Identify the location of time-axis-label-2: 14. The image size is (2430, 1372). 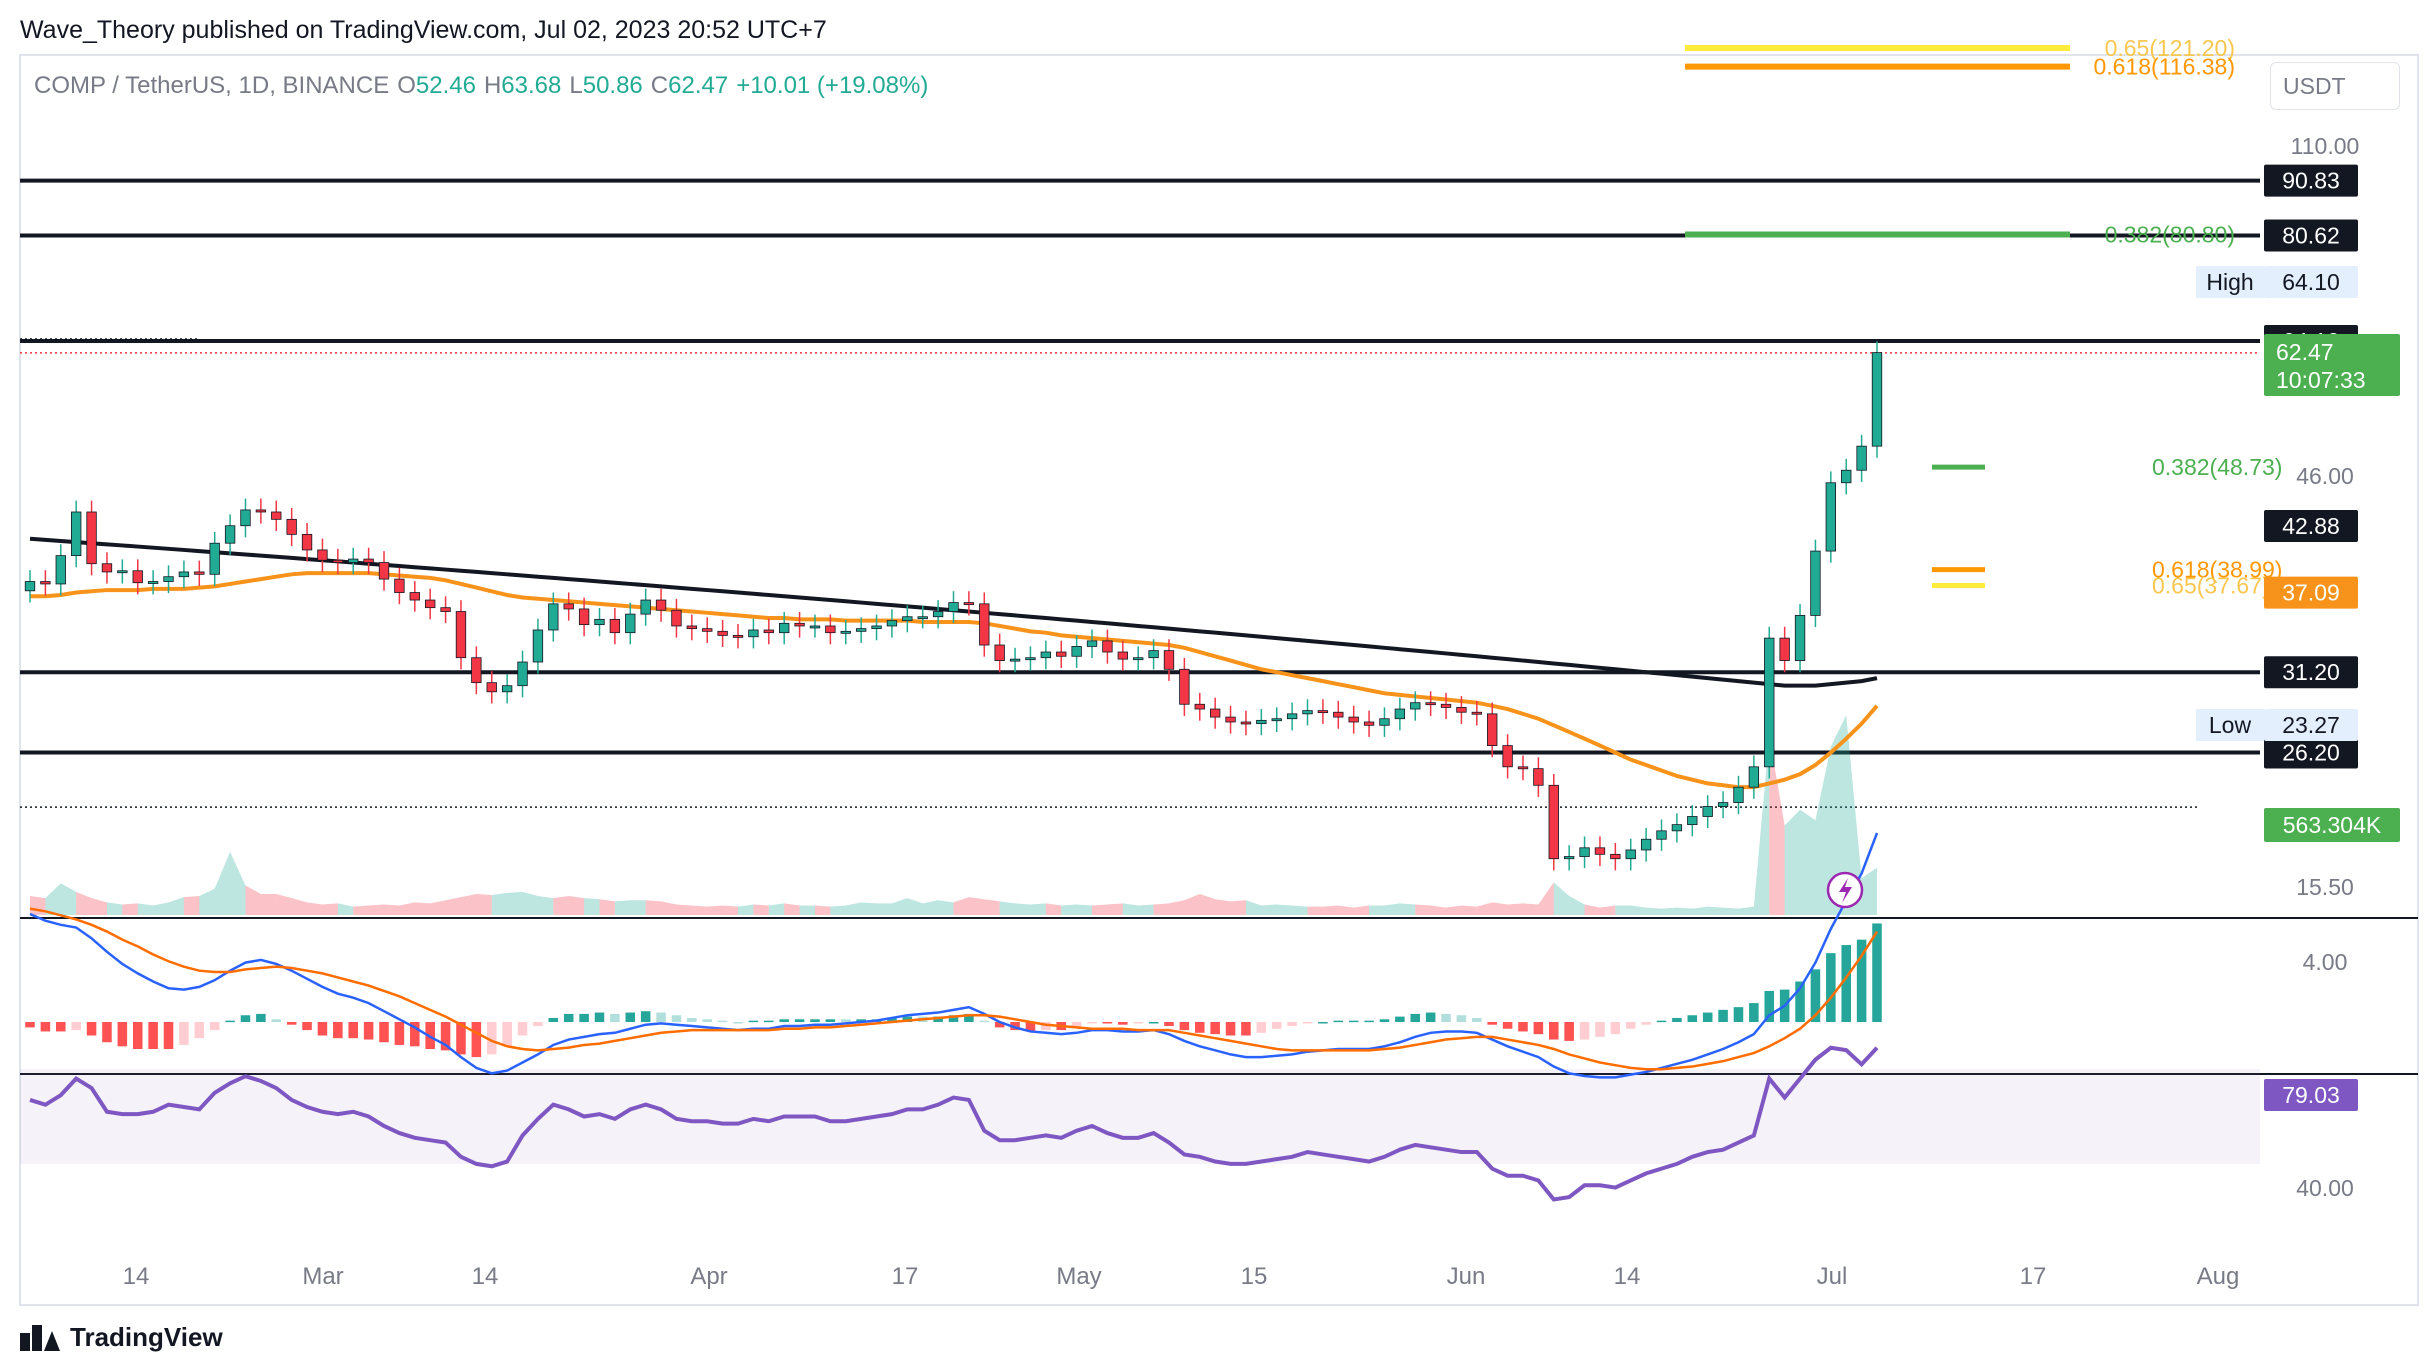
(485, 1276).